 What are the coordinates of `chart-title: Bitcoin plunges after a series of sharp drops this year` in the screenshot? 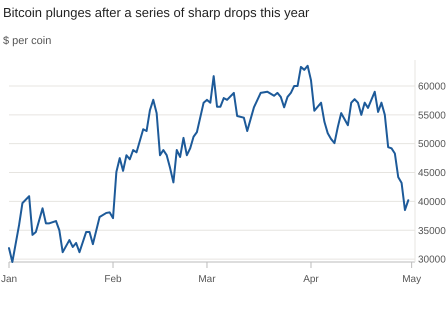 It's located at (156, 12).